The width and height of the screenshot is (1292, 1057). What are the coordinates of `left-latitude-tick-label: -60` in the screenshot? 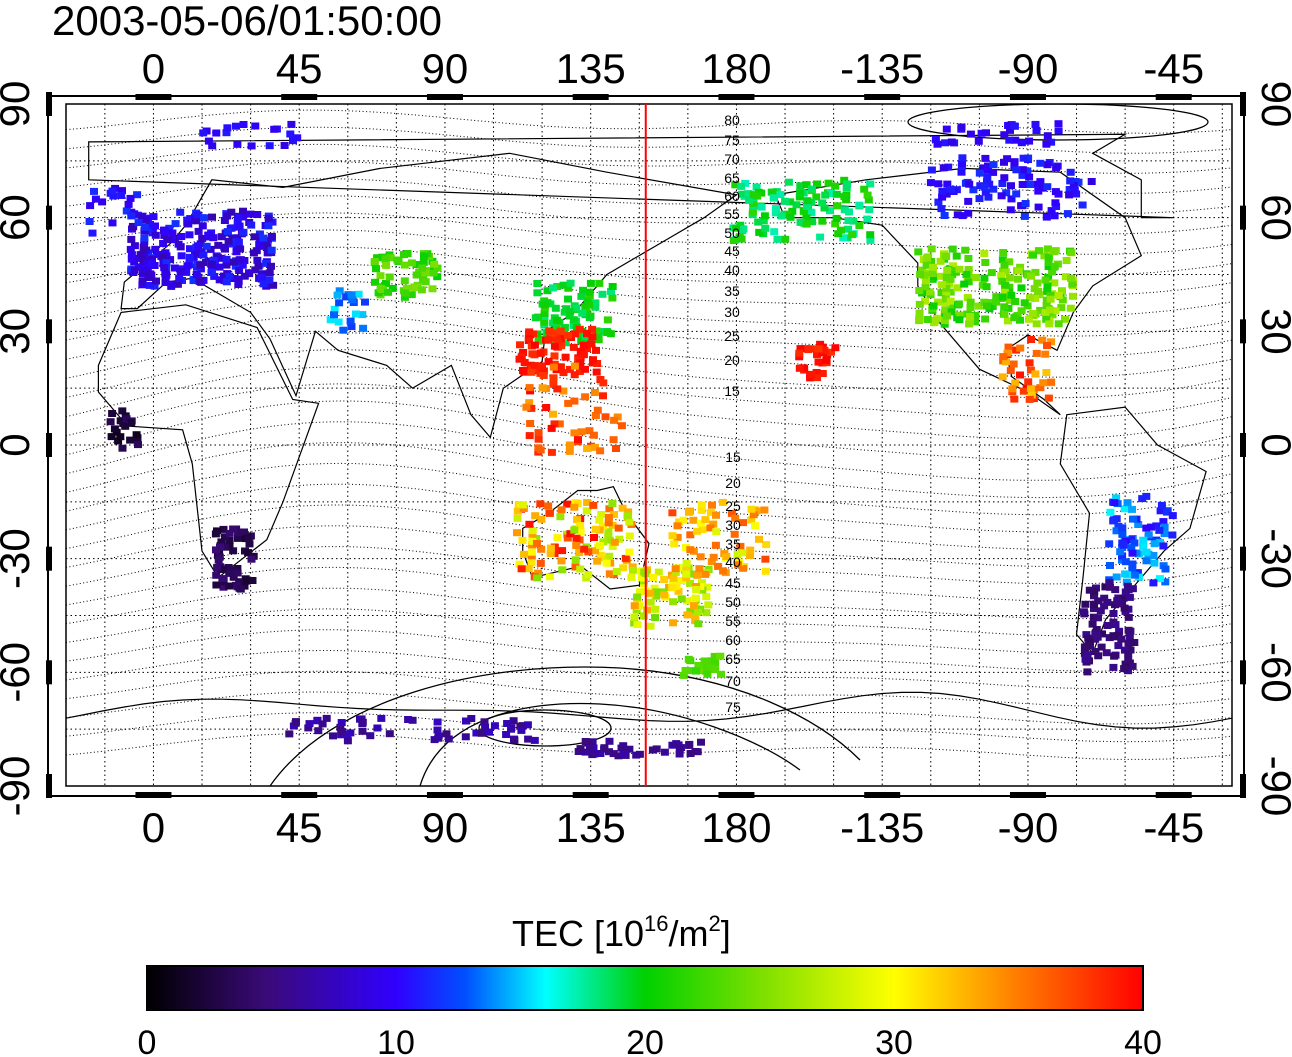 It's located at (19, 672).